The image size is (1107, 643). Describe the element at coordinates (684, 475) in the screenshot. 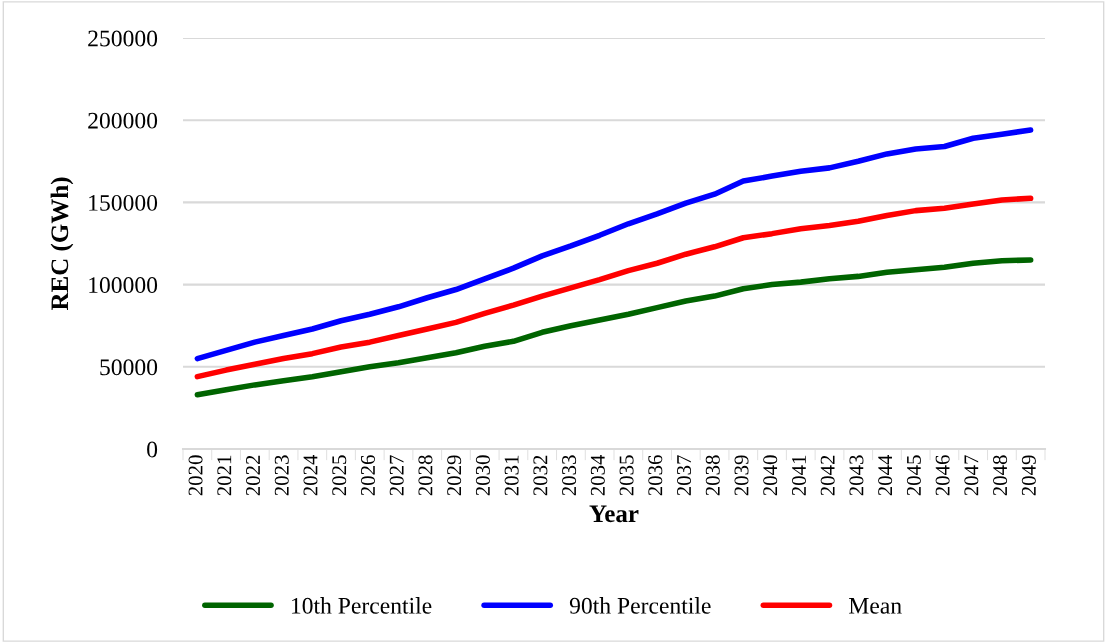

I see `x-tick-label: 2037` at that location.